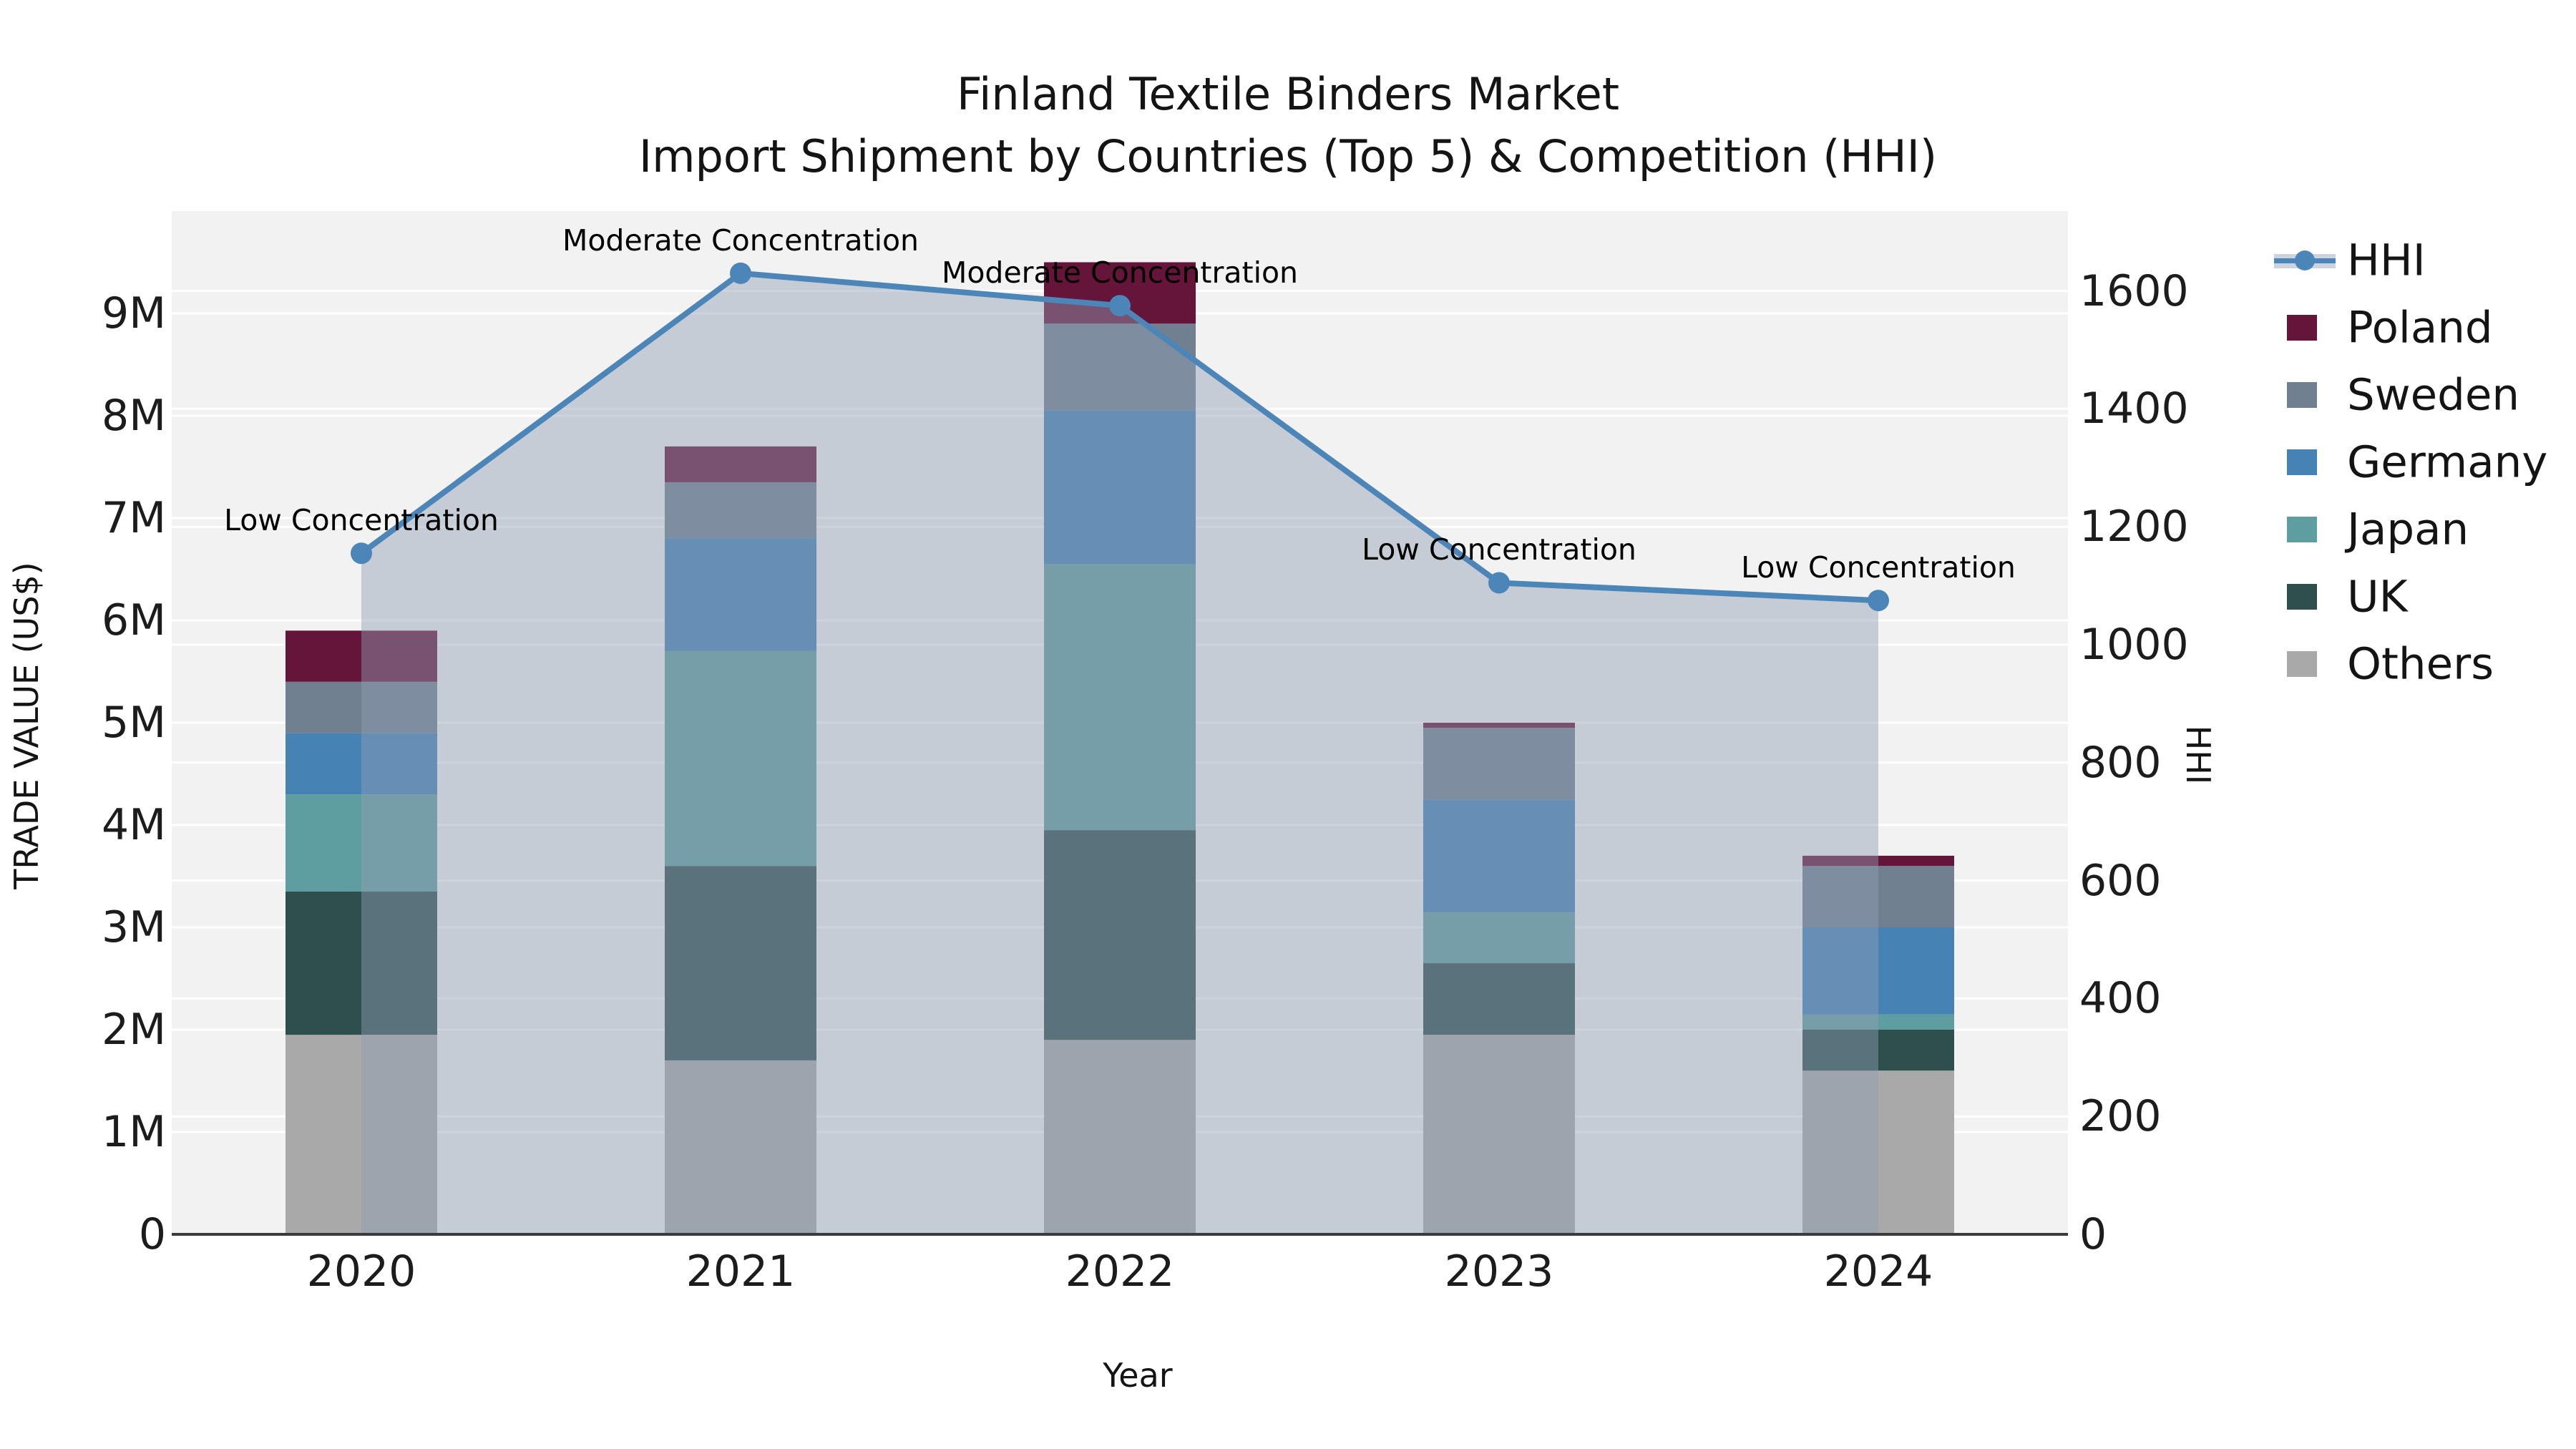 The width and height of the screenshot is (2576, 1449). I want to click on y-left-tick-4M: 4M, so click(134, 825).